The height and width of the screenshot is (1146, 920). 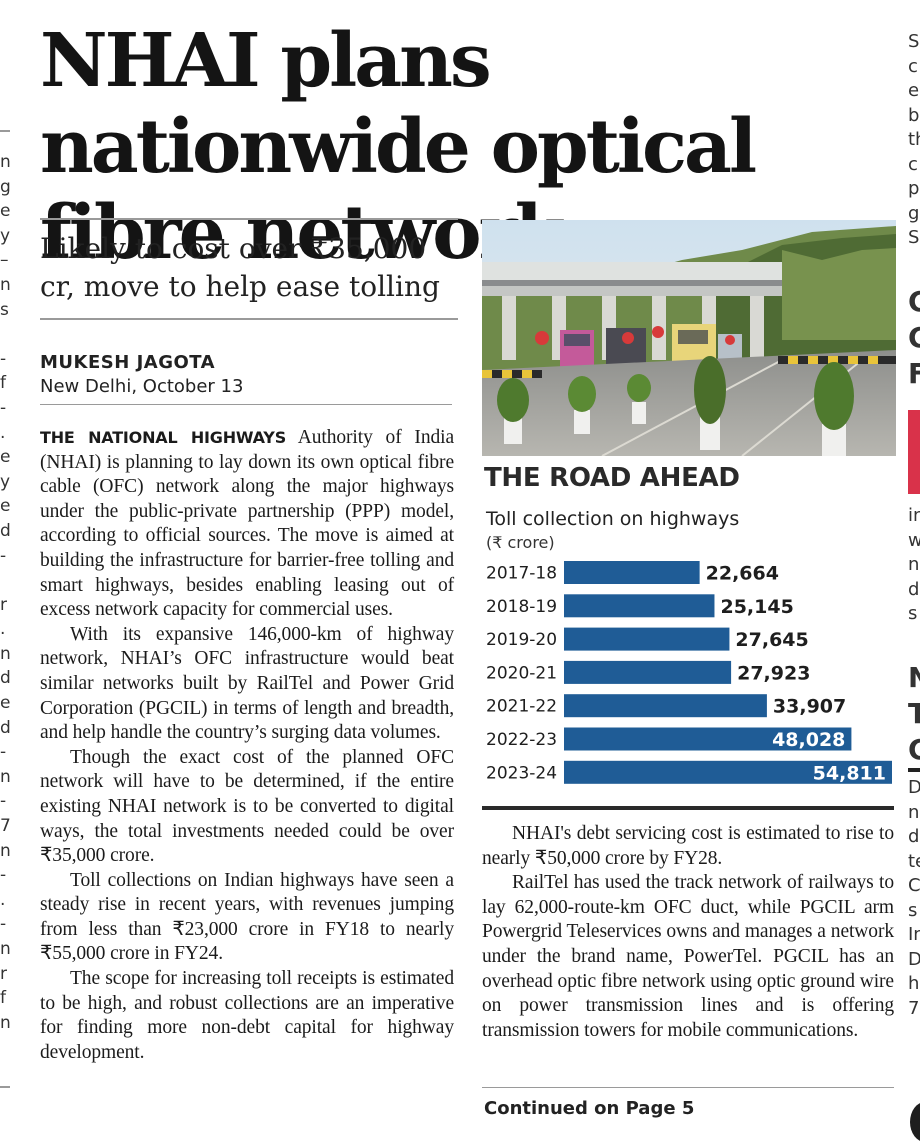 What do you see at coordinates (612, 478) in the screenshot?
I see `chart-title: THE ROAD AHEAD` at bounding box center [612, 478].